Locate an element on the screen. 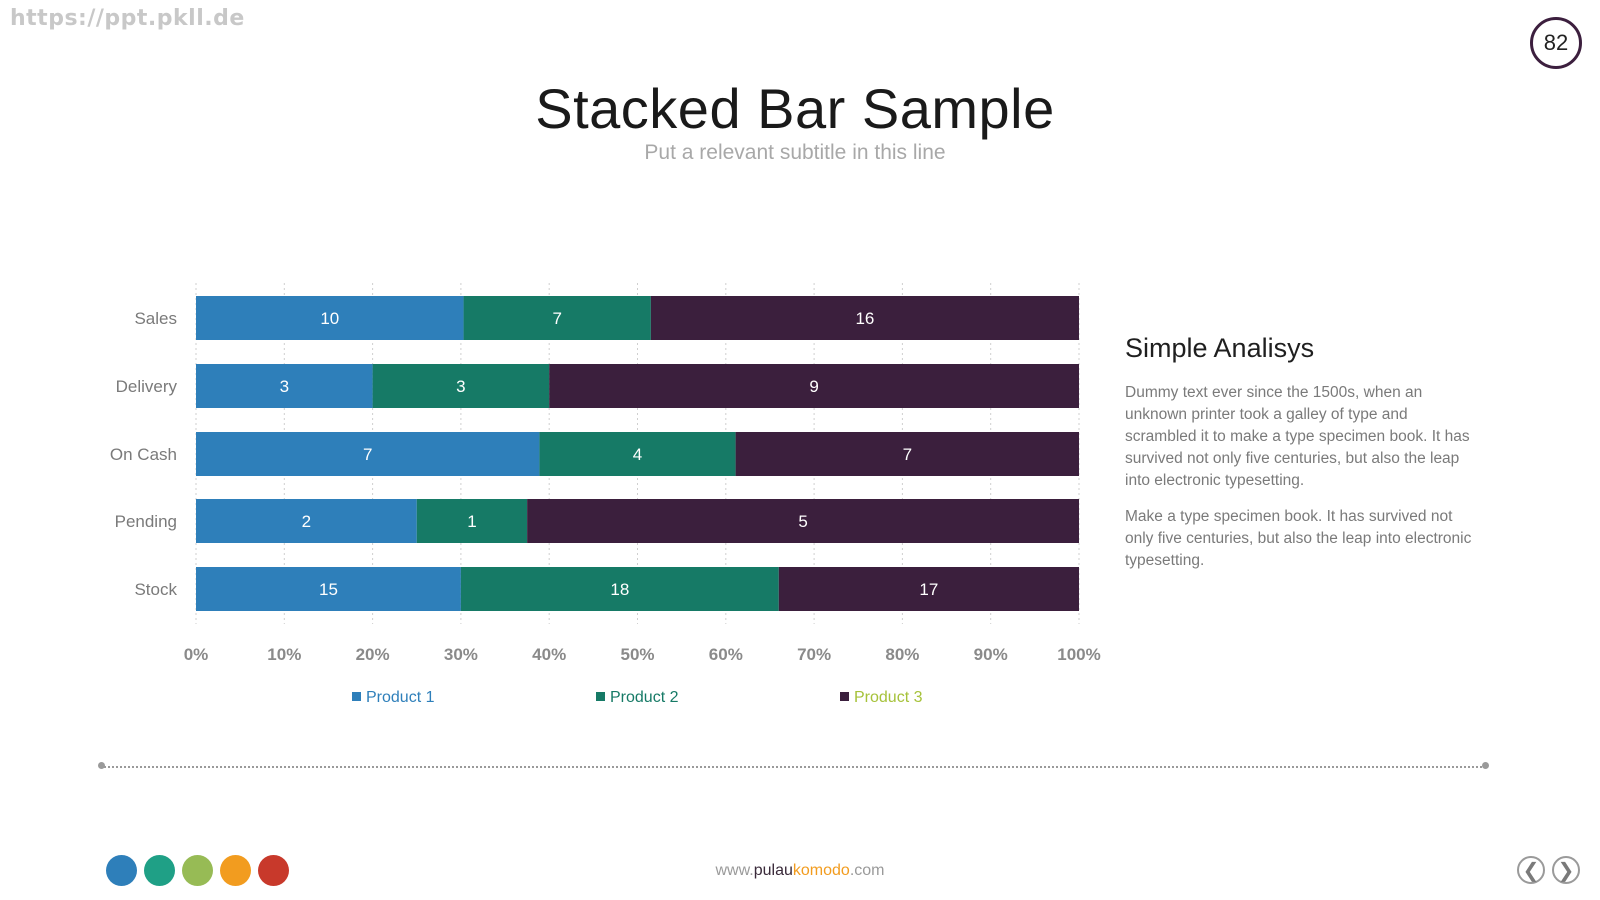 The image size is (1600, 900). next-slide-button: ❯ is located at coordinates (1566, 870).